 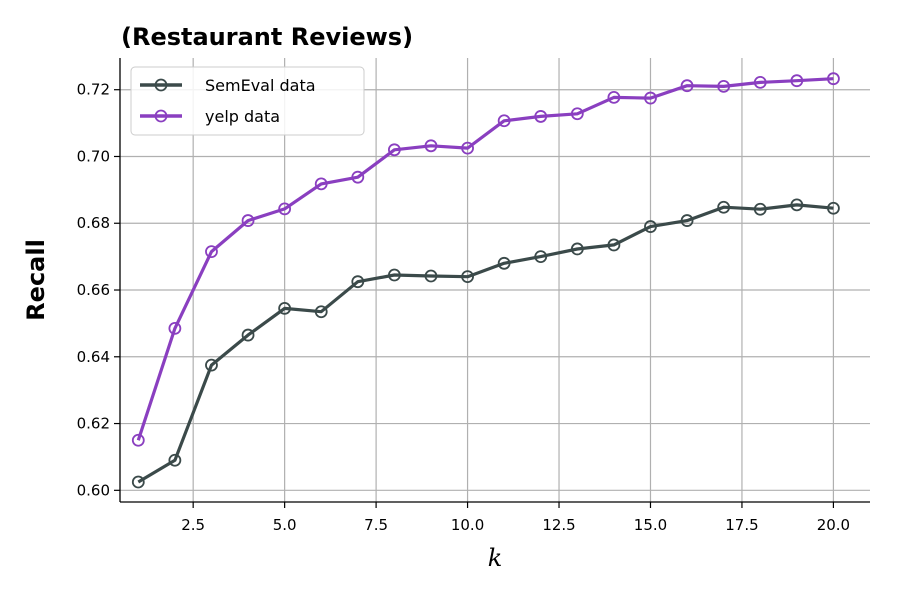 What do you see at coordinates (93, 490) in the screenshot?
I see `y-tick-label: 0.60` at bounding box center [93, 490].